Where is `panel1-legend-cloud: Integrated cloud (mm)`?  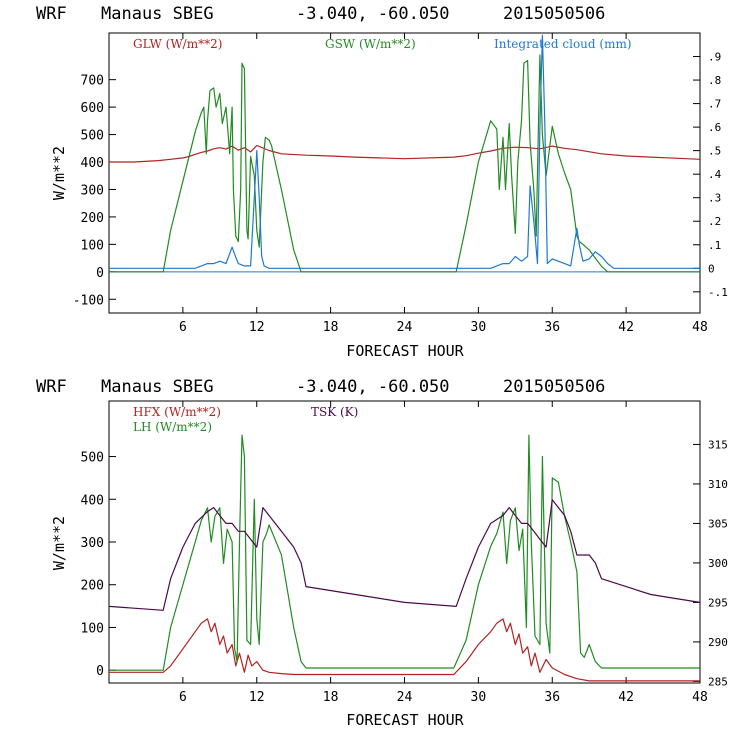
panel1-legend-cloud: Integrated cloud (mm) is located at coordinates (563, 44).